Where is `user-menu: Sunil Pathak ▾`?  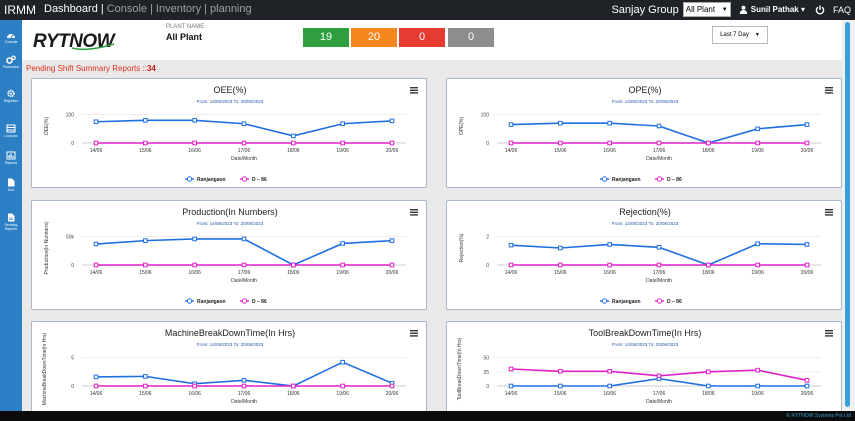
user-menu: Sunil Pathak ▾ is located at coordinates (772, 9).